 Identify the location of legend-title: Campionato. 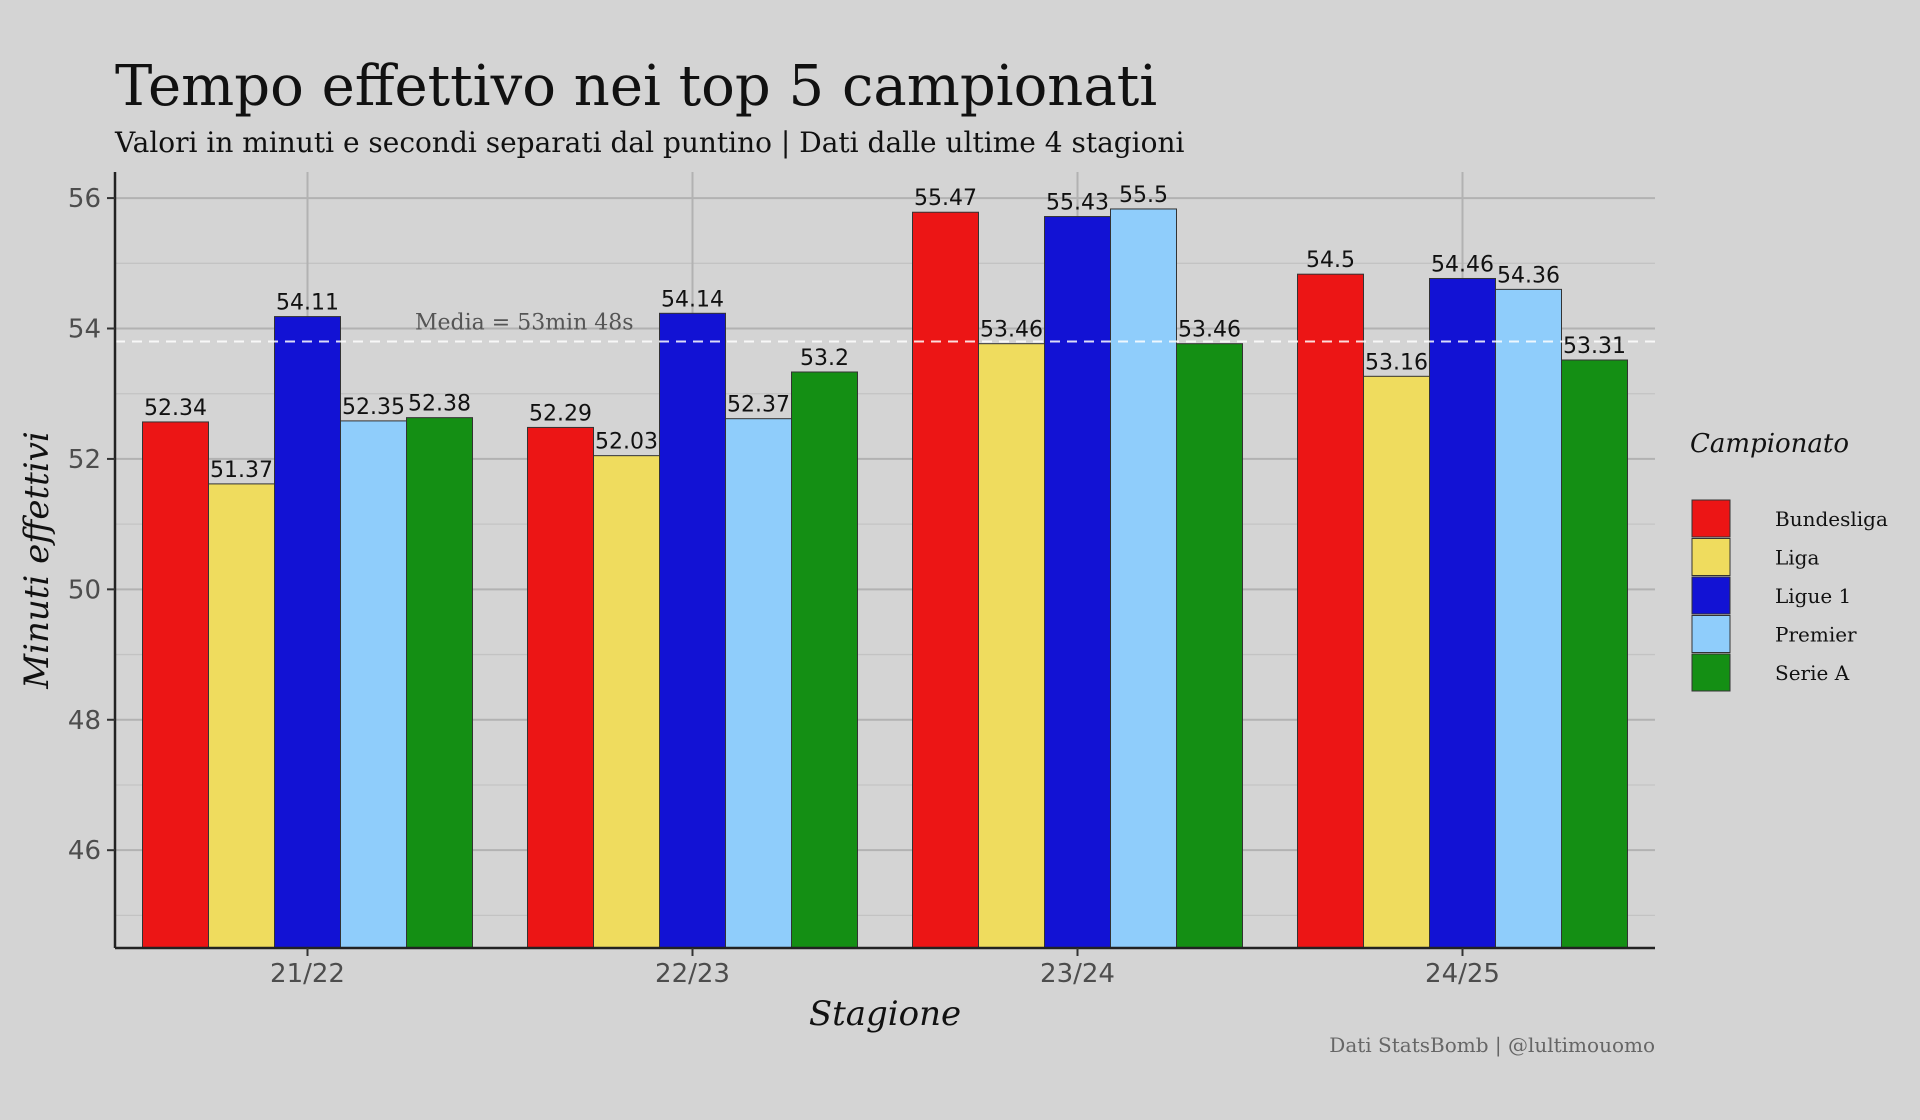
(1769, 444).